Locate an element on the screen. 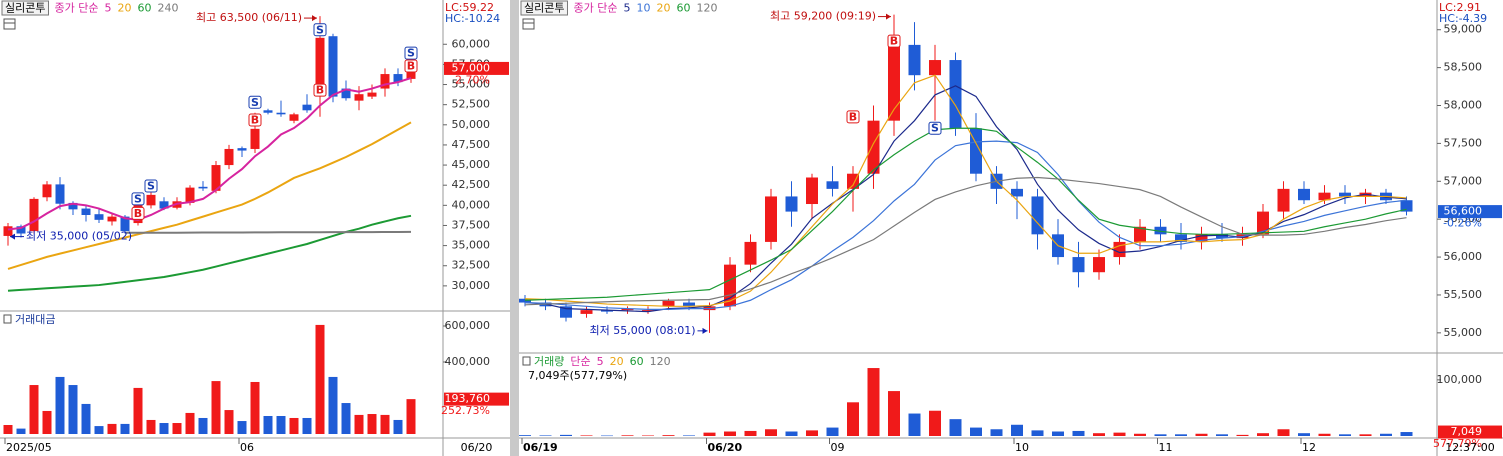 This screenshot has height=456, width=1503. y-tick-label: 50,000 is located at coordinates (471, 124).